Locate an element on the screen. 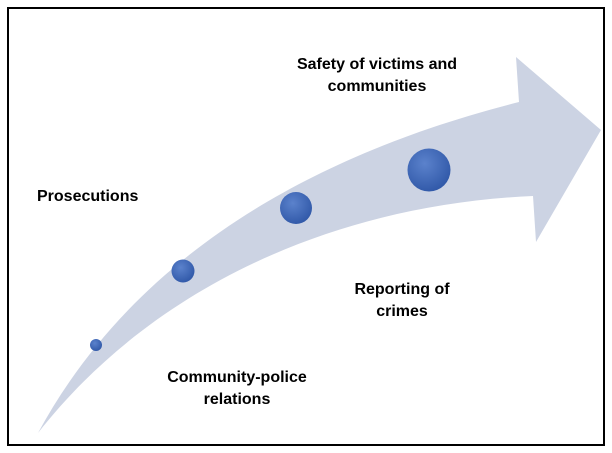 This screenshot has width=612, height=453. dot-reporting-of-crimes is located at coordinates (296, 208).